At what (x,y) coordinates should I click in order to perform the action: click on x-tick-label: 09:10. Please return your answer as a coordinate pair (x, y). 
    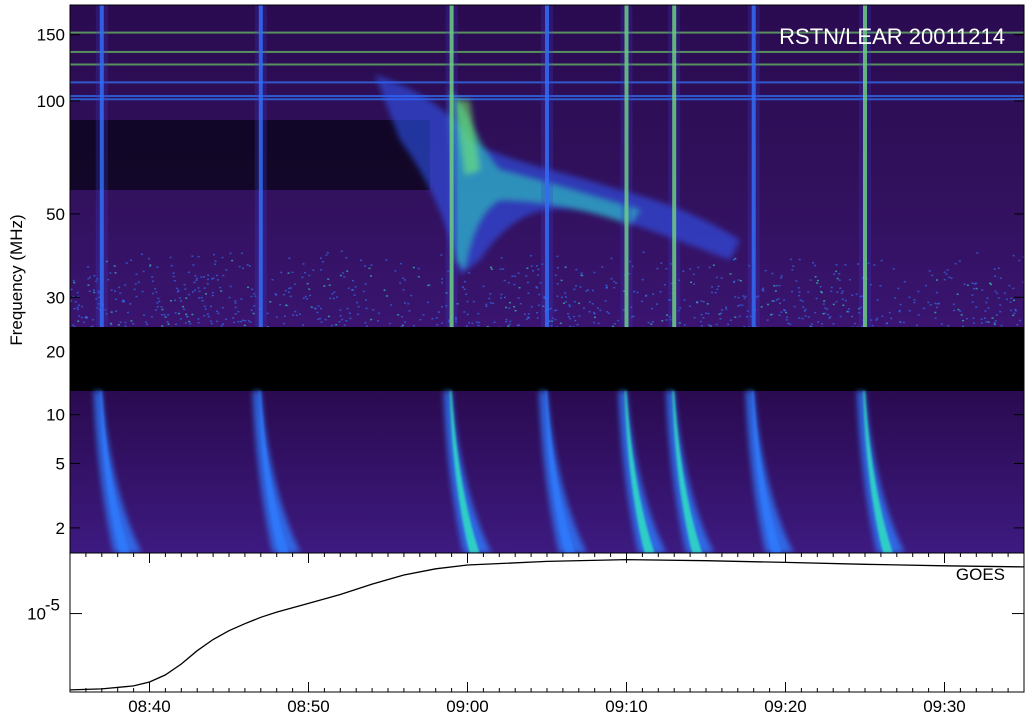
    Looking at the image, I should click on (626, 706).